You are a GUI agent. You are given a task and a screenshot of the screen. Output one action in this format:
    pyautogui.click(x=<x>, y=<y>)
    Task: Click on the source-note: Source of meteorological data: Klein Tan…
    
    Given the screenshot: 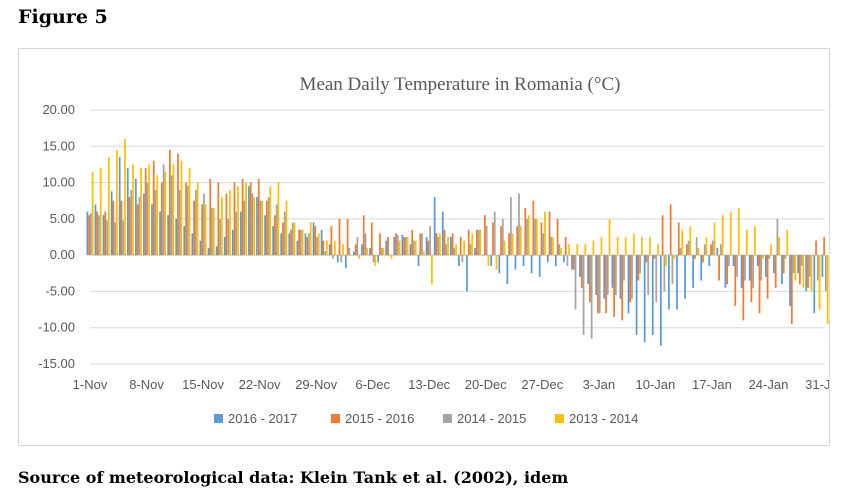 What is the action you would take?
    pyautogui.click(x=293, y=477)
    